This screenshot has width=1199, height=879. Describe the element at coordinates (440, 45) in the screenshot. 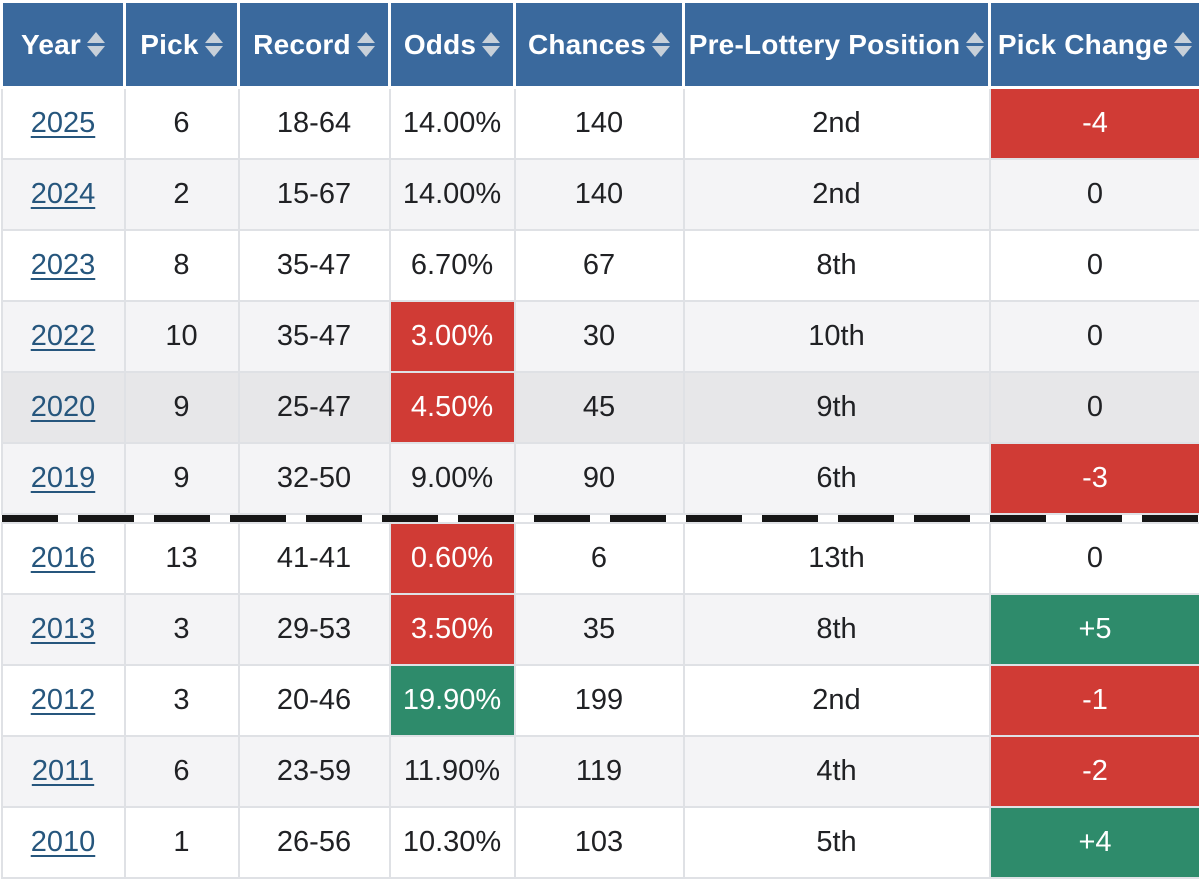

I see `column-header-label: Odds` at that location.